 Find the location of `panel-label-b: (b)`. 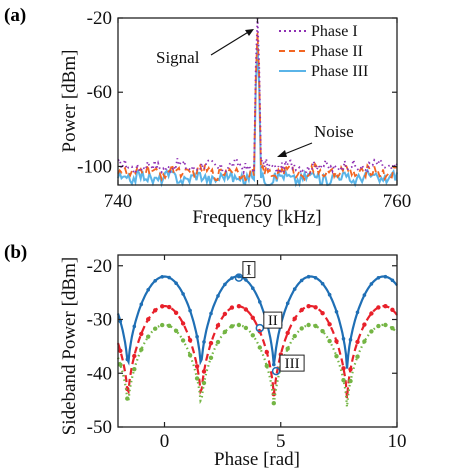

panel-label-b: (b) is located at coordinates (15, 252).